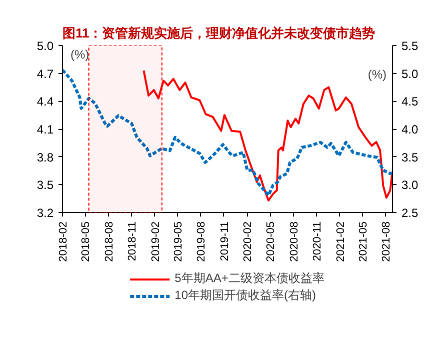 This screenshot has height=348, width=445. What do you see at coordinates (249, 278) in the screenshot?
I see `legend-label: 5年期AA+二级资本债收益率` at bounding box center [249, 278].